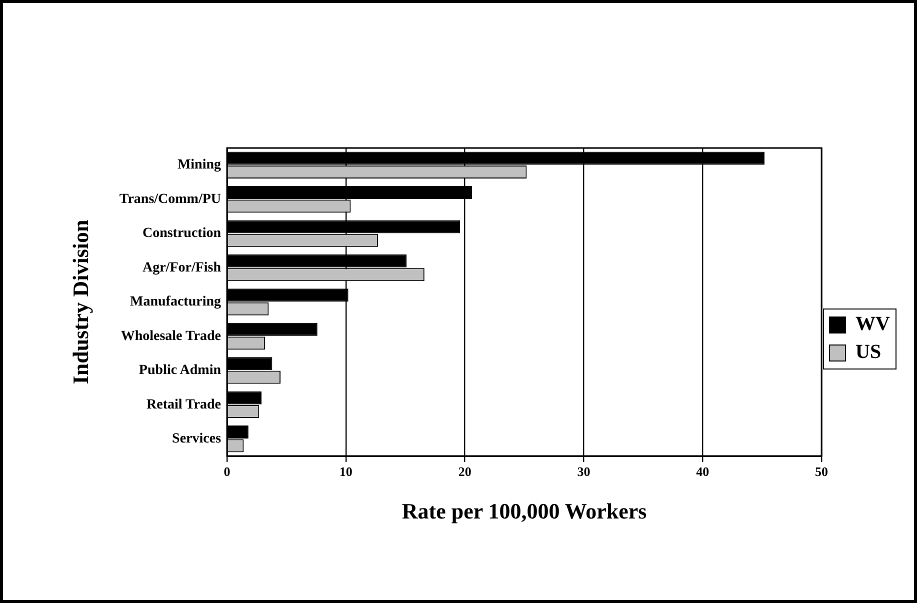  Describe the element at coordinates (182, 234) in the screenshot. I see `y-tick-label: Construction` at that location.